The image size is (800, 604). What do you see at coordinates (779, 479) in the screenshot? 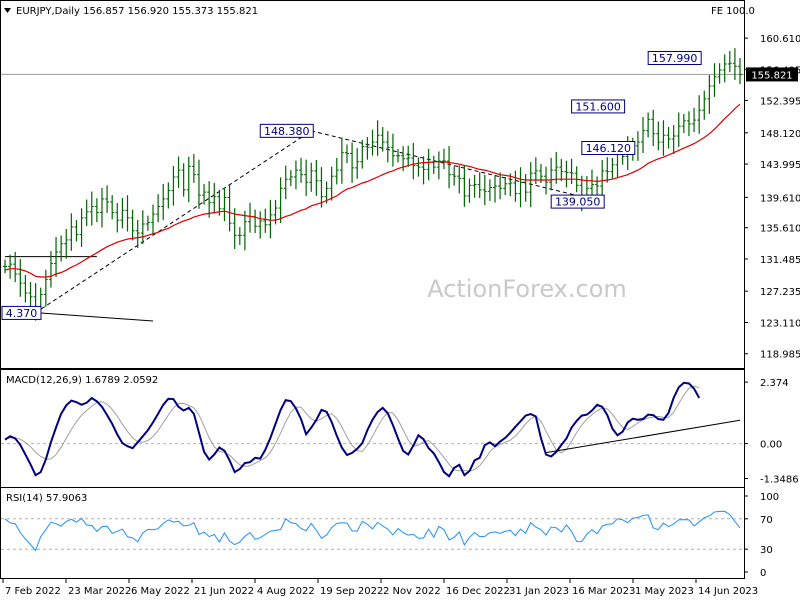
I see `macd-tick-label: -1.3486` at bounding box center [779, 479].